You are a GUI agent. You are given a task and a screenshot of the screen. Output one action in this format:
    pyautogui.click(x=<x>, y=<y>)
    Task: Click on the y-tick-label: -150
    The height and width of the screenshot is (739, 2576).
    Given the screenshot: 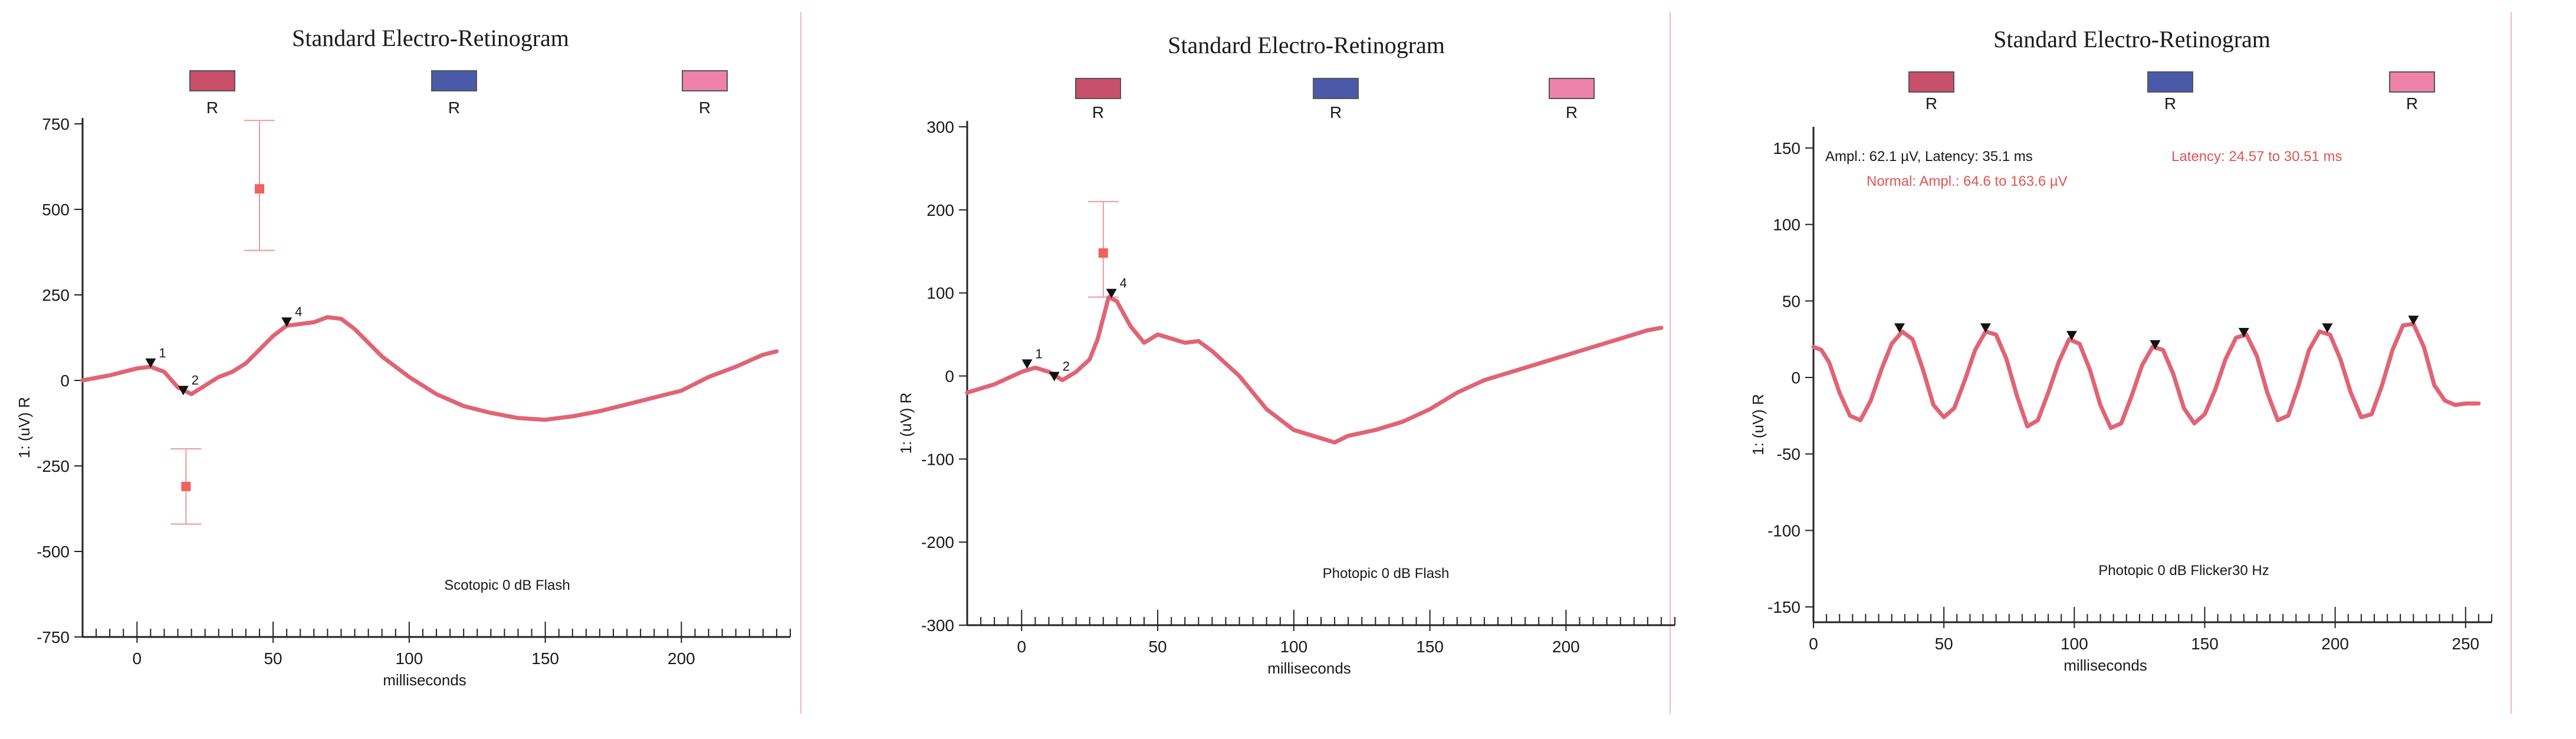 What is the action you would take?
    pyautogui.click(x=1783, y=607)
    